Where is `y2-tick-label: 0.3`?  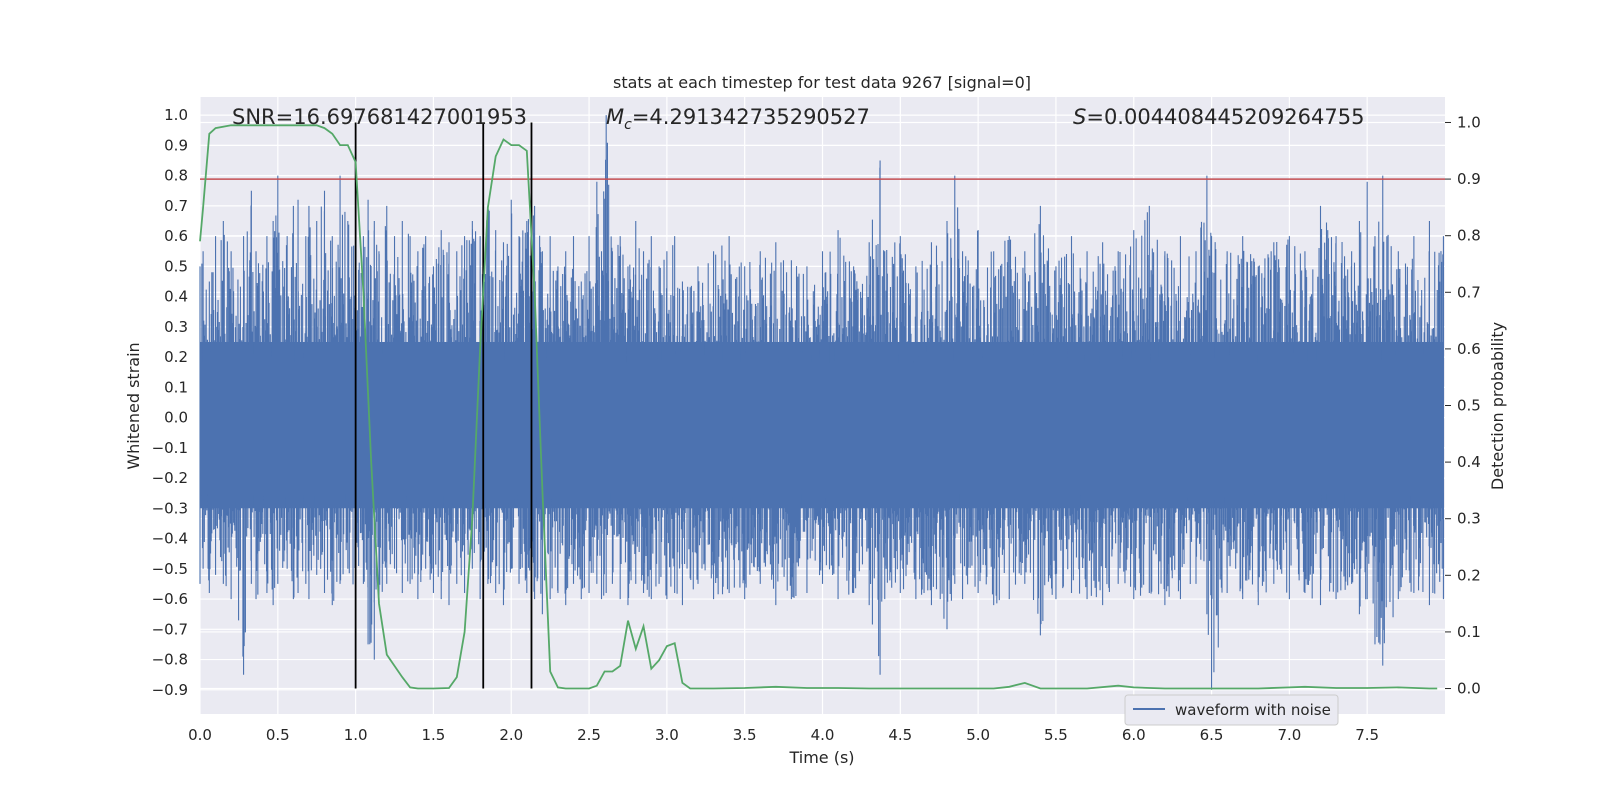 y2-tick-label: 0.3 is located at coordinates (1469, 519).